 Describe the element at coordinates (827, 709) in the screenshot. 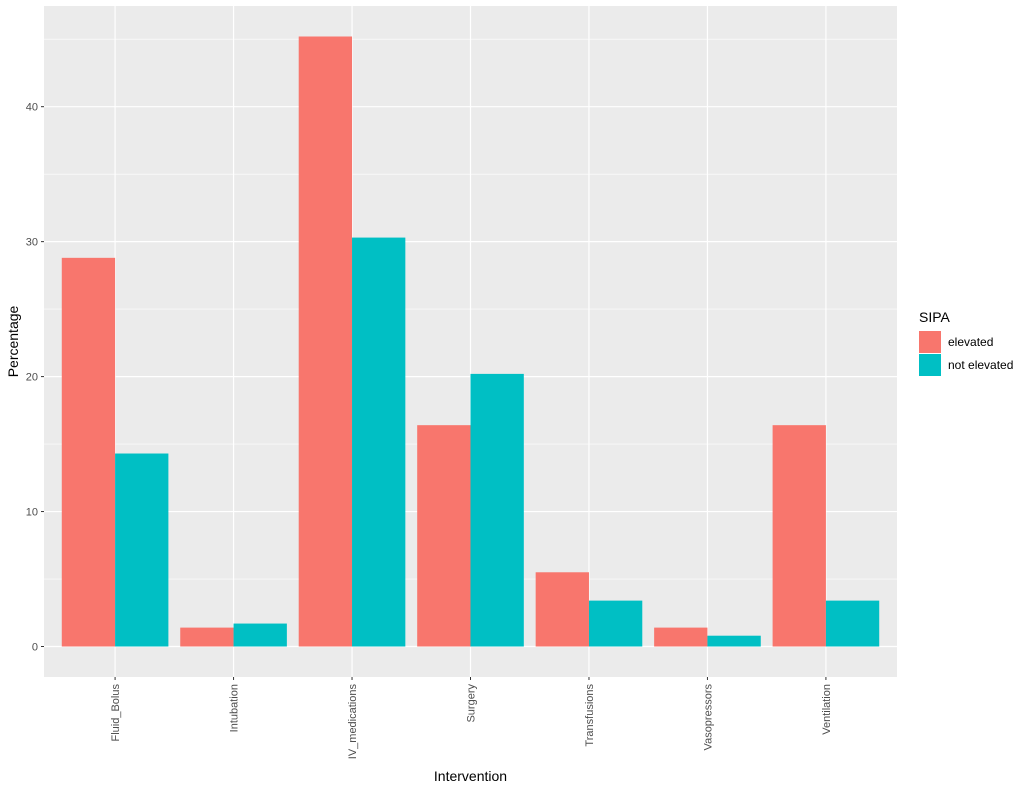

I see `x-tick-label: Ventilation` at that location.